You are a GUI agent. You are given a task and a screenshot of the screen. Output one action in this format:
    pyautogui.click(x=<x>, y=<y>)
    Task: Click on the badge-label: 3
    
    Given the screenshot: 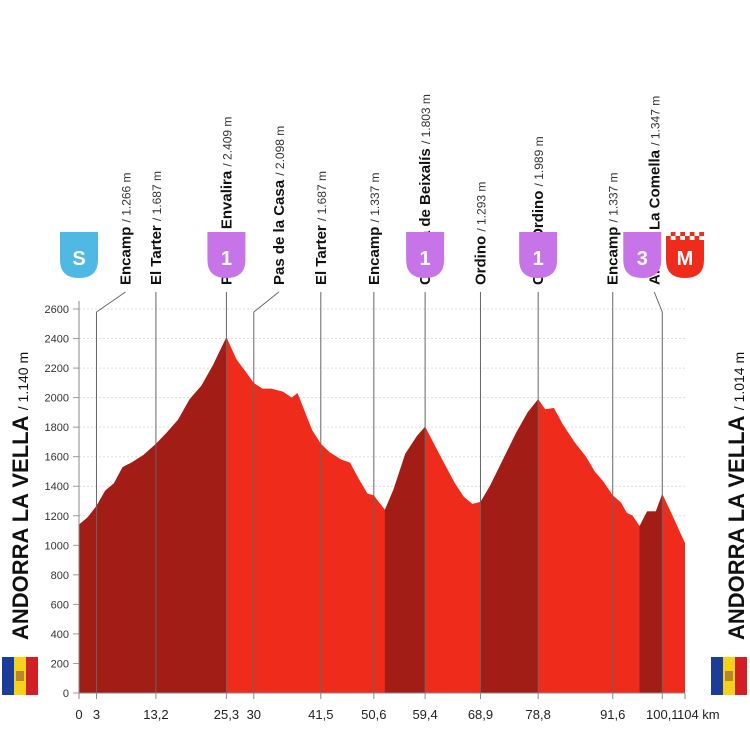 What is the action you would take?
    pyautogui.click(x=642, y=259)
    